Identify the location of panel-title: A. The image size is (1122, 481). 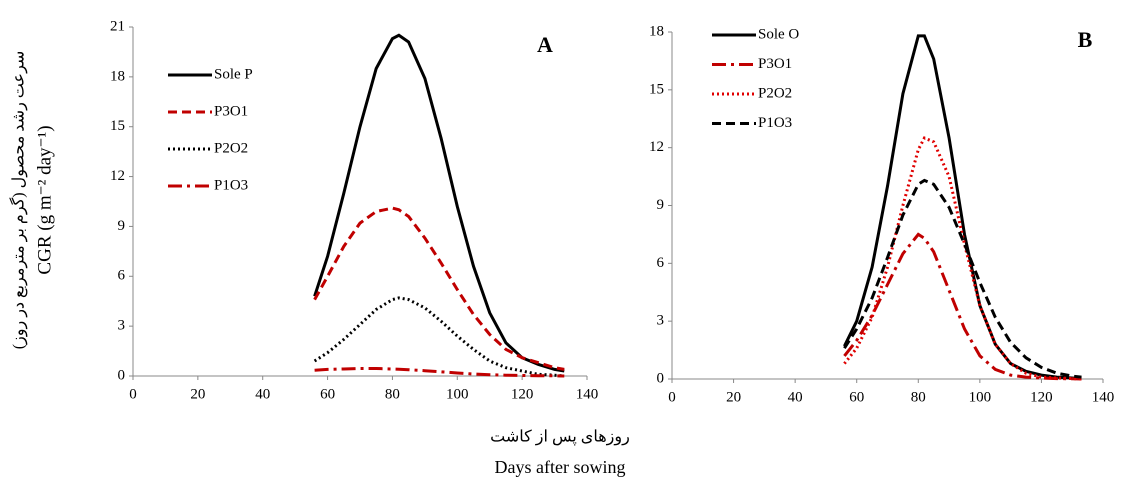
(545, 44).